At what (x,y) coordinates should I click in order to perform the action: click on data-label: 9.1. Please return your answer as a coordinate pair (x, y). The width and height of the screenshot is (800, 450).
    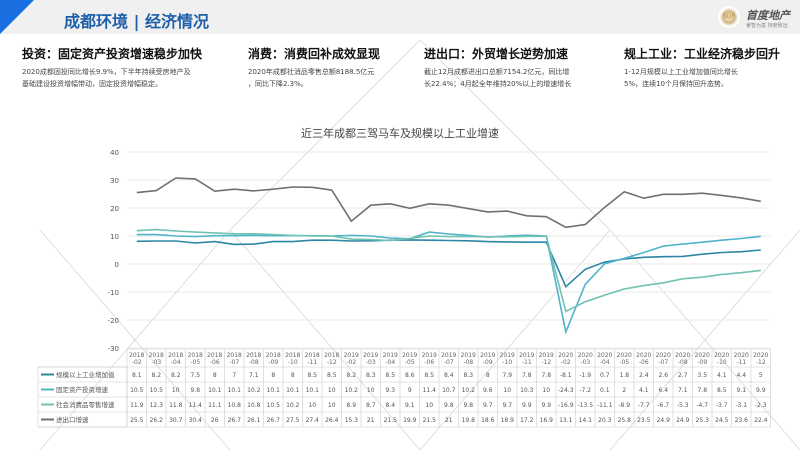
    Looking at the image, I should click on (741, 390).